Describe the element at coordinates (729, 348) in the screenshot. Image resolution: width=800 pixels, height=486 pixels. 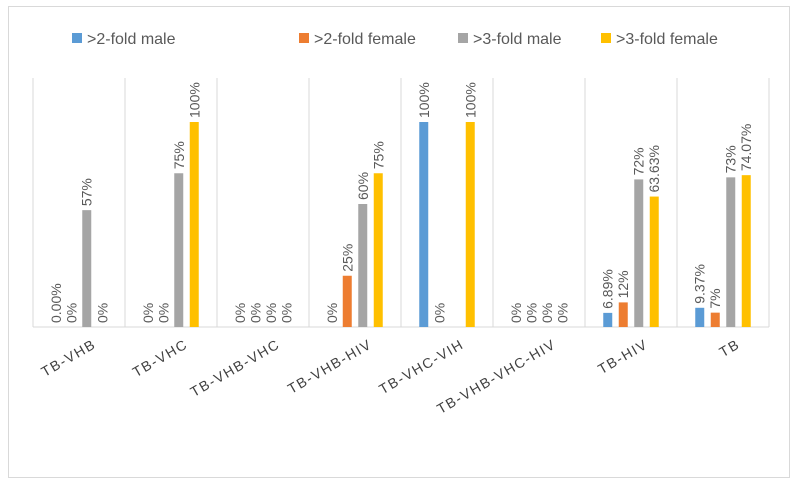
I see `category-label: TB` at that location.